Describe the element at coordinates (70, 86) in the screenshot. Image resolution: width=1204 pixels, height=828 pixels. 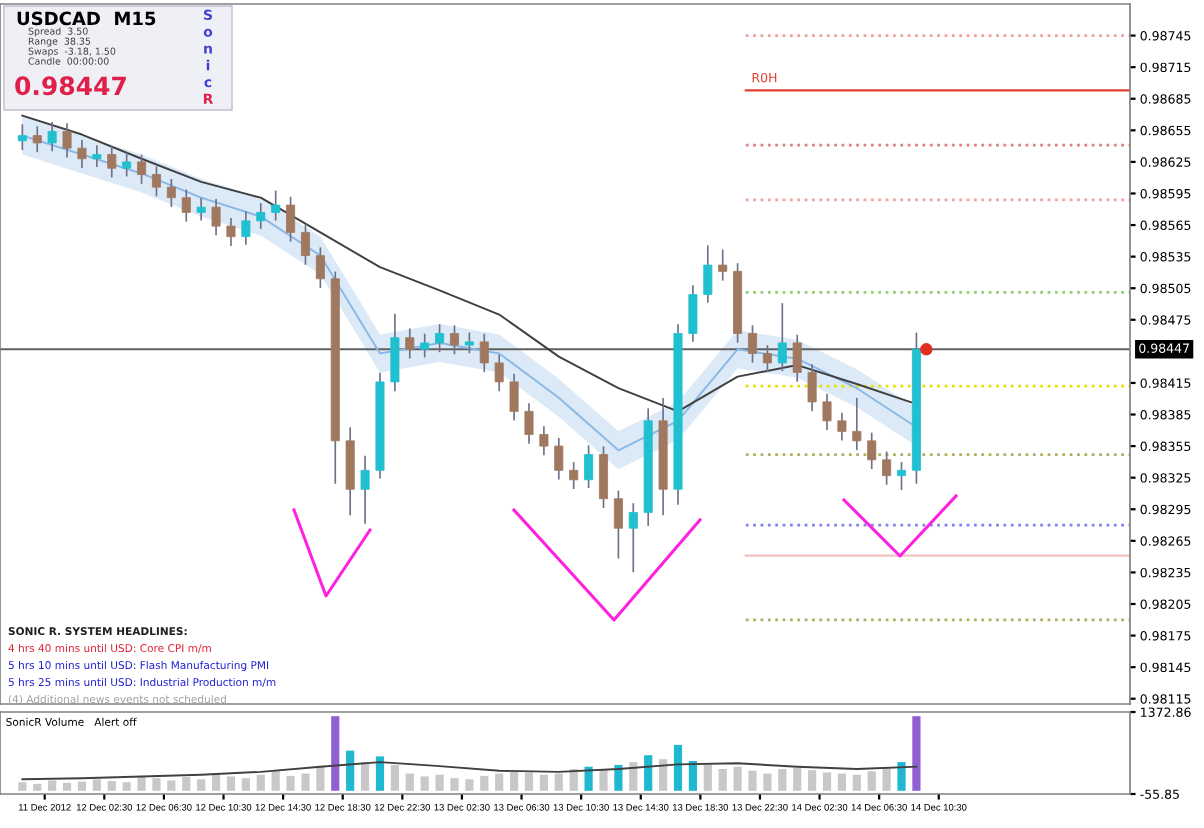
I see `annotation: 0.98447` at that location.